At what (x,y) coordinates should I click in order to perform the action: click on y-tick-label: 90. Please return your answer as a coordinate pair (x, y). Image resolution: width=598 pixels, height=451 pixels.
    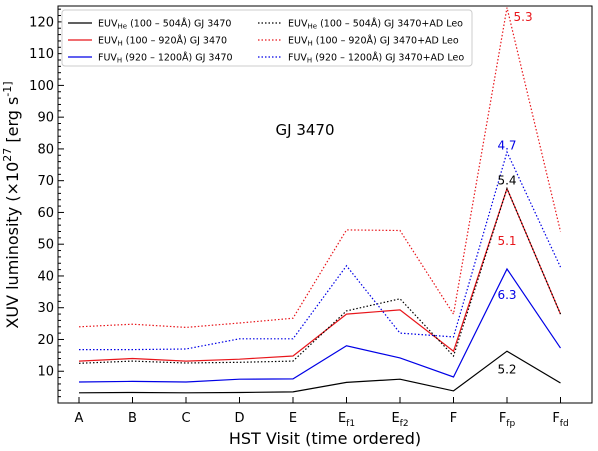
    Looking at the image, I should click on (45, 118).